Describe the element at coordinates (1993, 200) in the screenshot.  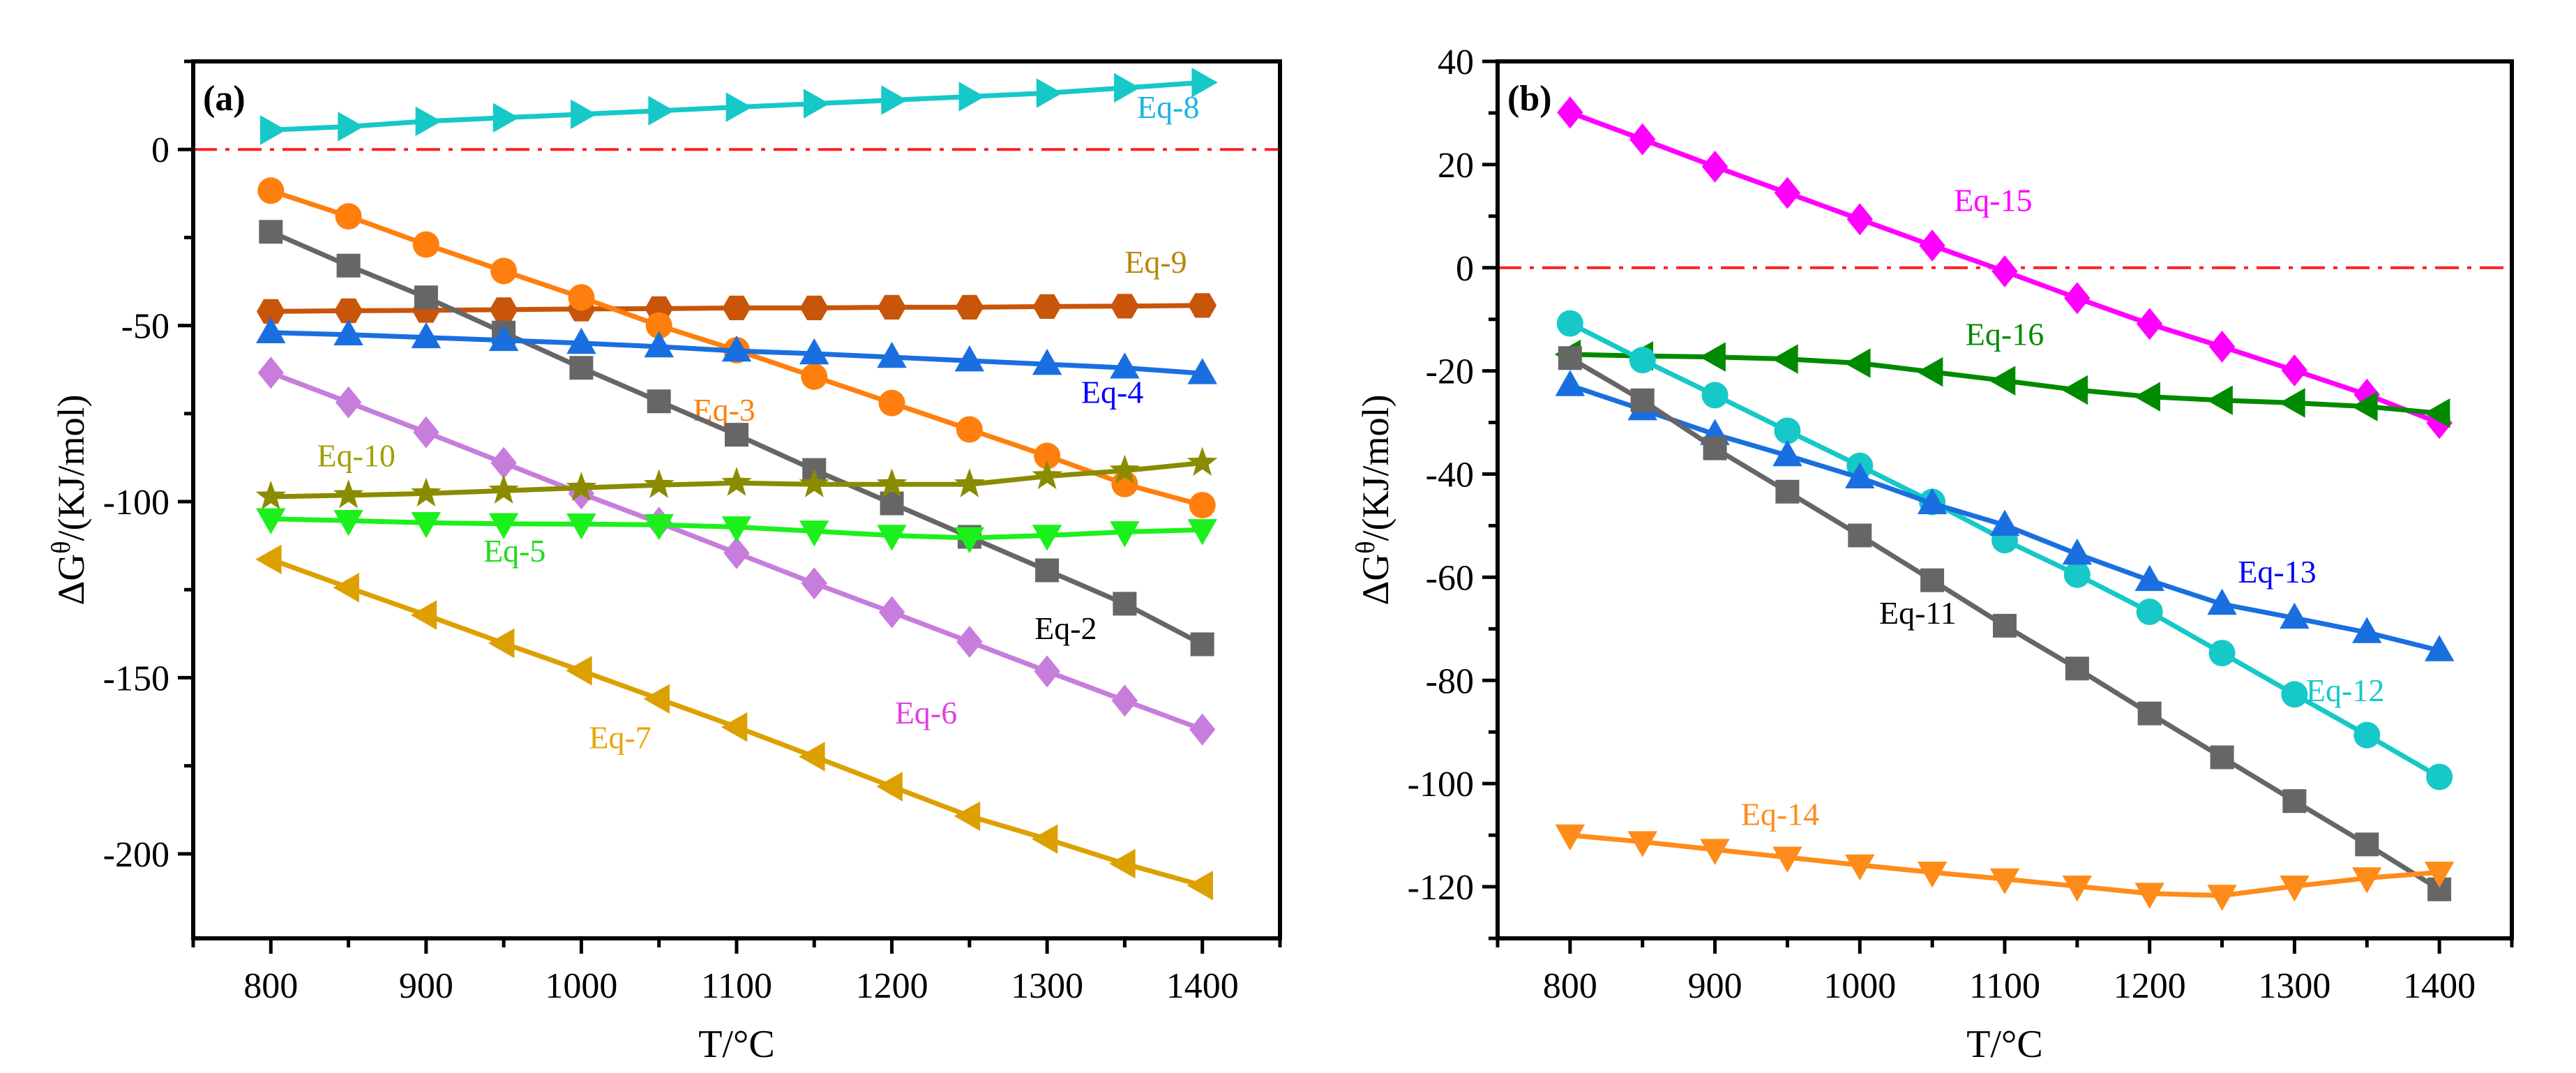
I see `series-label: Eq-15` at that location.